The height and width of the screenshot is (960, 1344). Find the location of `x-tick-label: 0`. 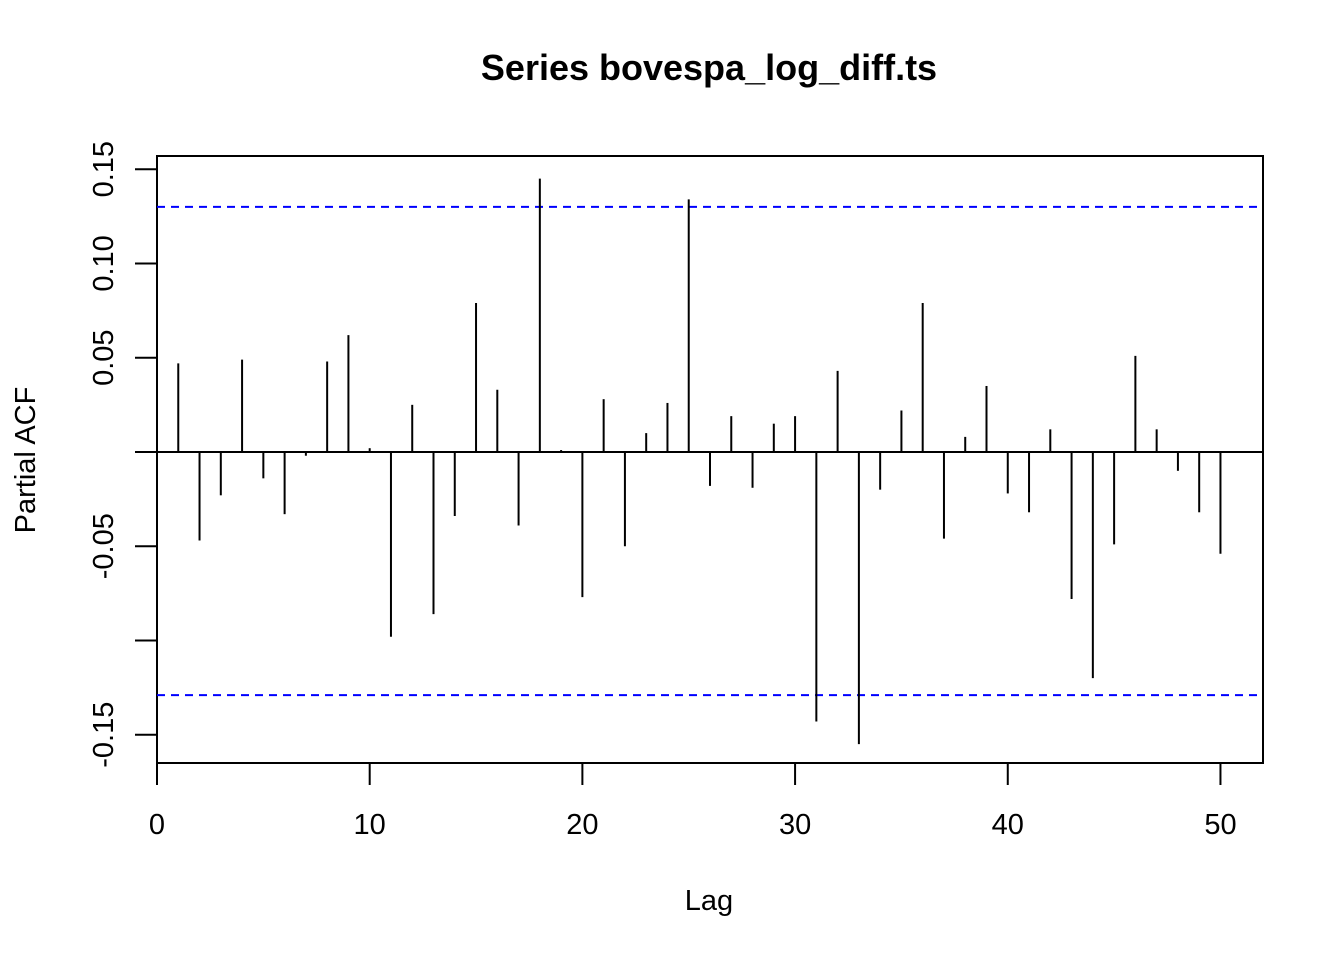

x-tick-label: 0 is located at coordinates (157, 825).